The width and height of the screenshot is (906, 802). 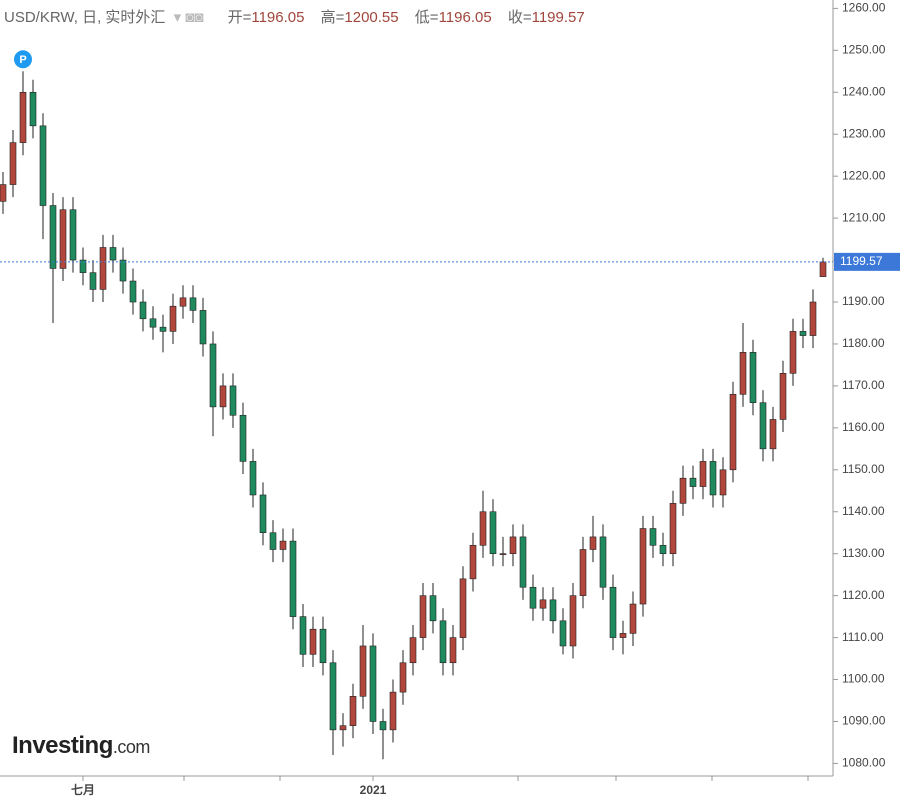 I want to click on y-tick-label: 1120.00, so click(x=863, y=595).